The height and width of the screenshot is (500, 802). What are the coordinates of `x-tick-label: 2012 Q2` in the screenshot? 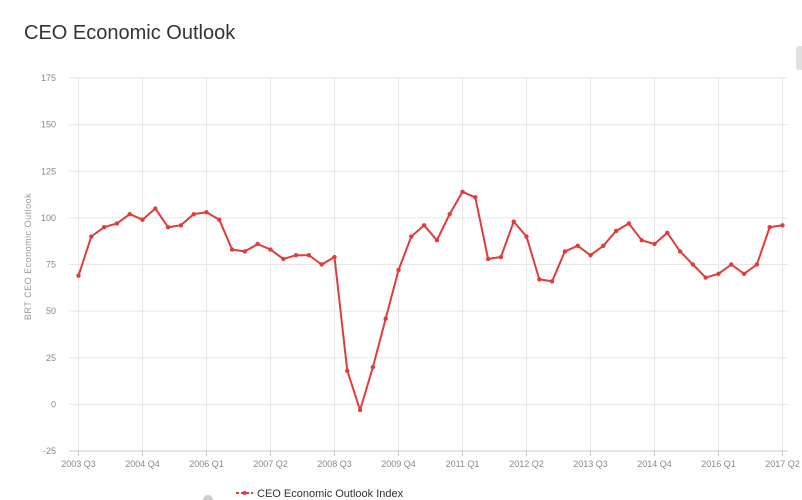 It's located at (526, 464).